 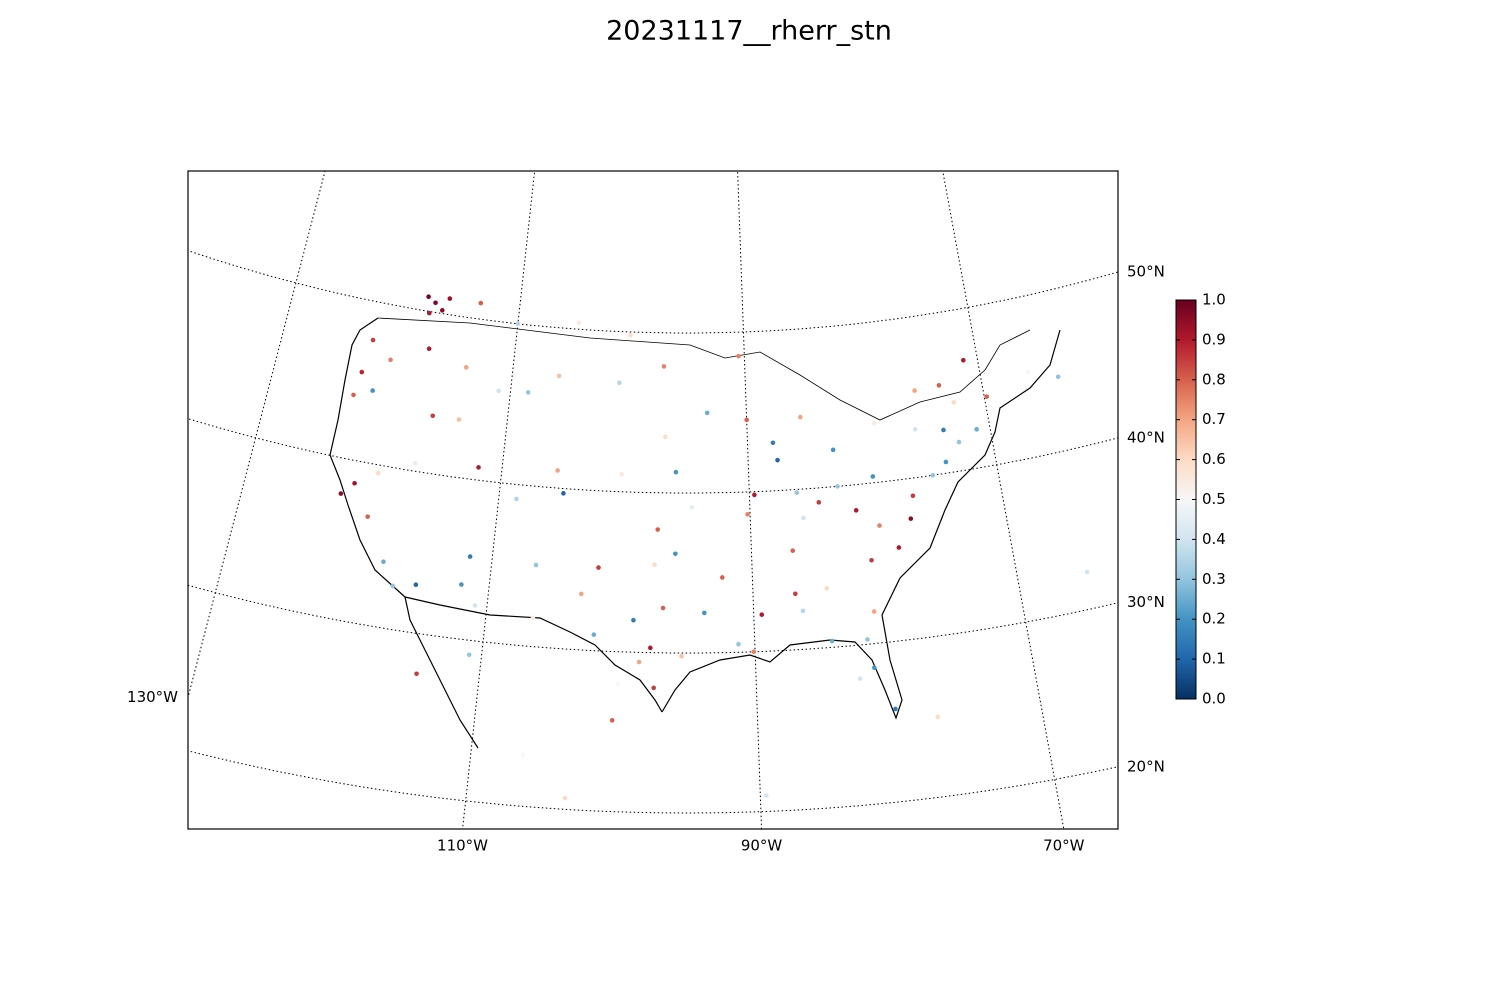 I want to click on meridian-label: 110°W, so click(x=462, y=846).